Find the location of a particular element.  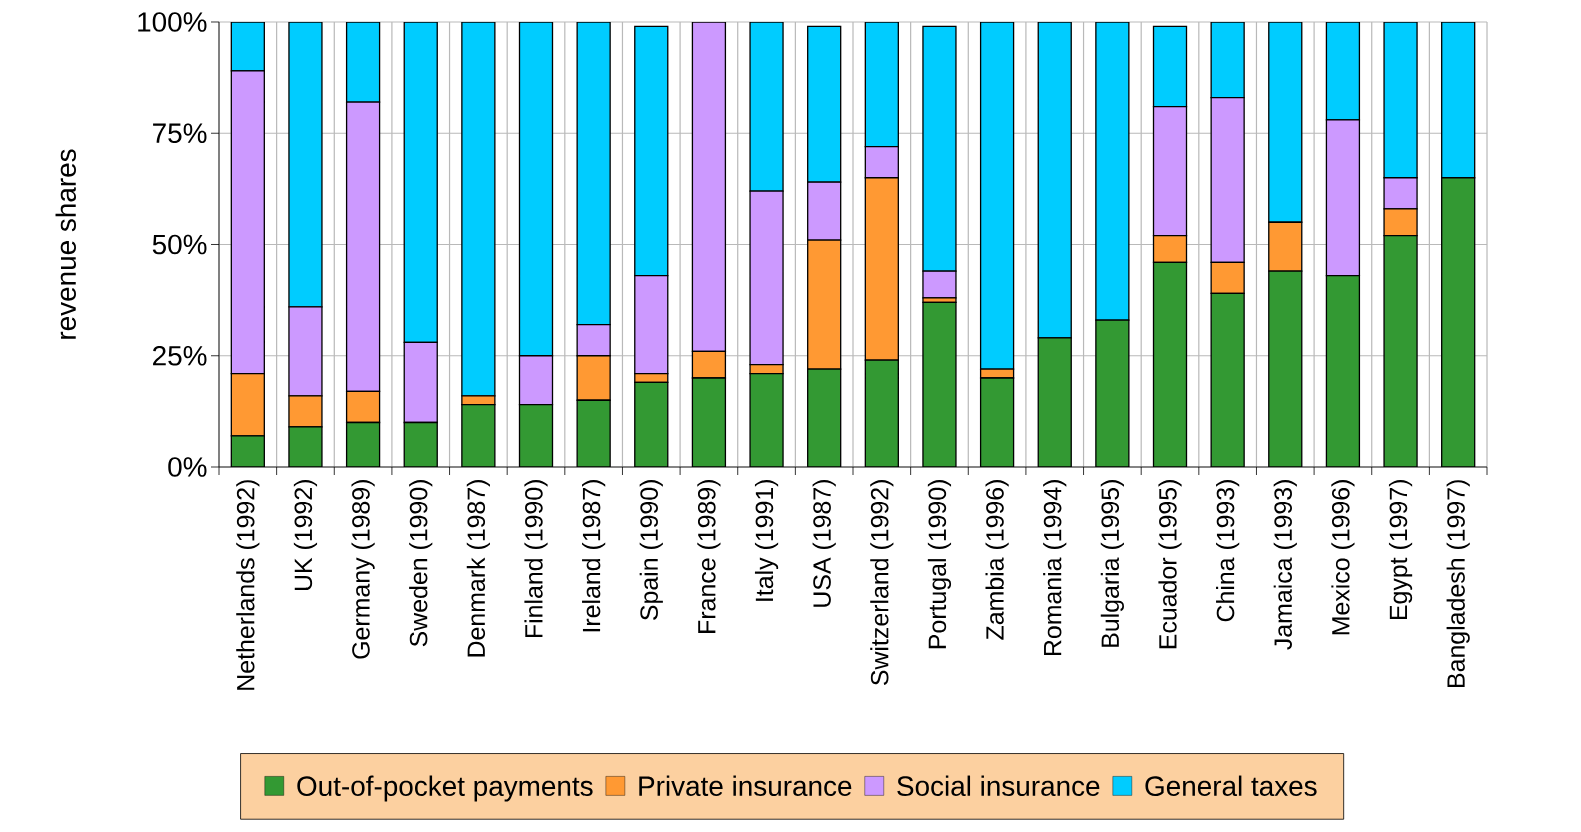

x-tick-label: China (1993) is located at coordinates (1228, 551).